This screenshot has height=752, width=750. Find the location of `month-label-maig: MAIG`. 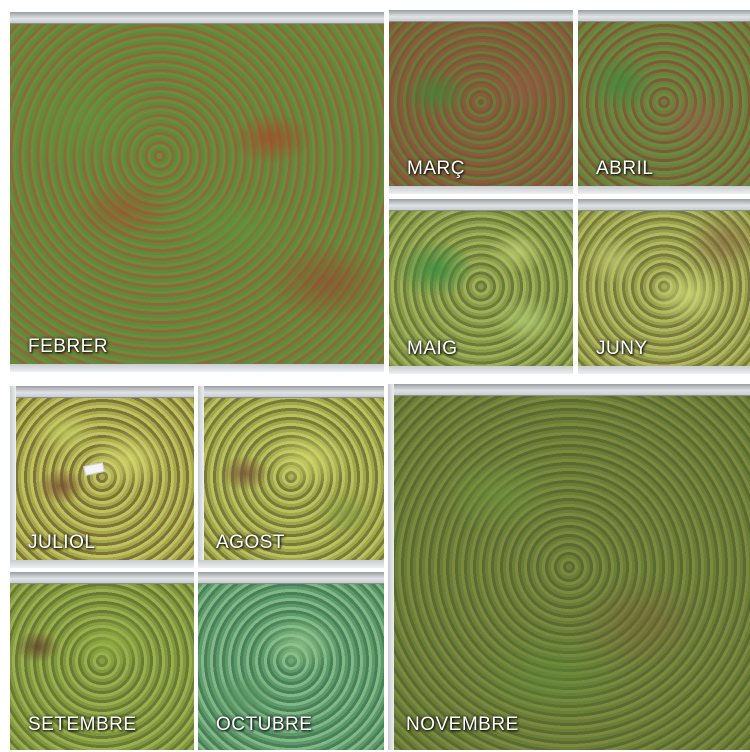

month-label-maig: MAIG is located at coordinates (432, 348).